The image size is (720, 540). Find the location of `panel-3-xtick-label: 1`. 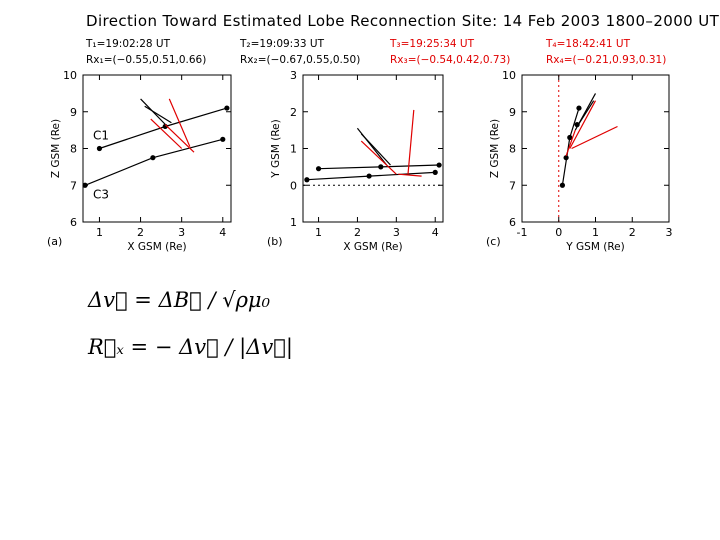

panel-3-xtick-label: 1 is located at coordinates (595, 232).